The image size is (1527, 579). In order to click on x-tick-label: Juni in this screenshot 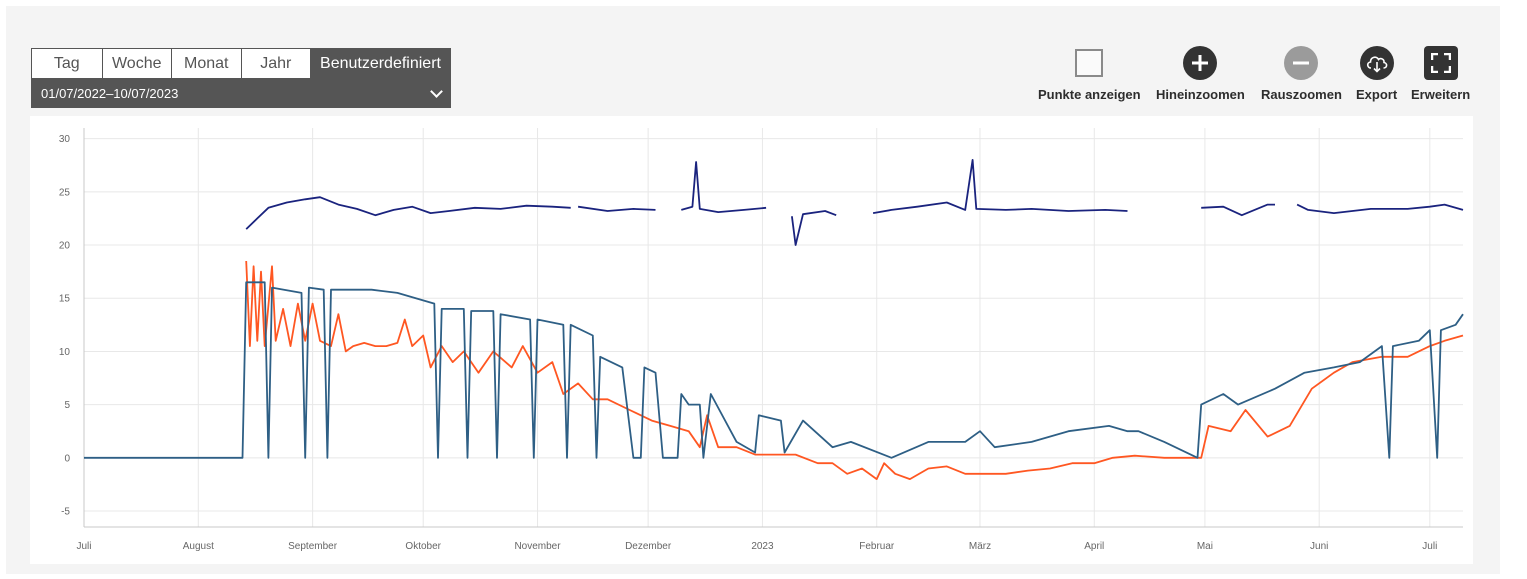, I will do `click(1319, 546)`.